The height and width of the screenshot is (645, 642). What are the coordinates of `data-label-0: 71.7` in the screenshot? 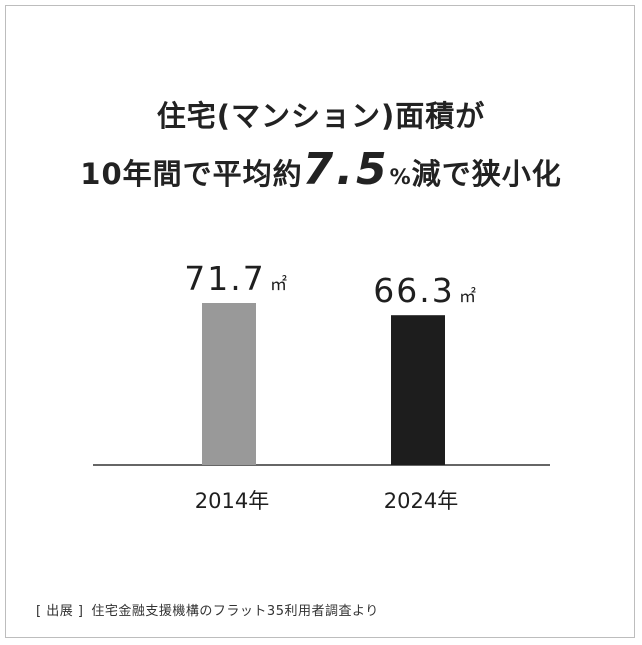 It's located at (224, 278).